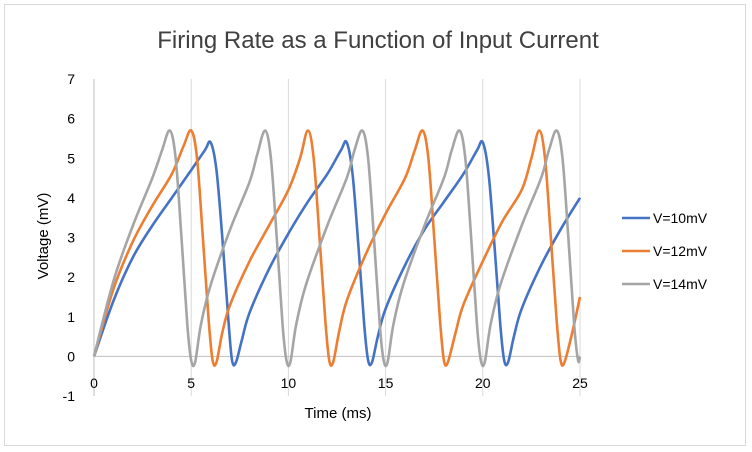 This screenshot has width=752, height=452. I want to click on y-tick-label: 5, so click(71, 158).